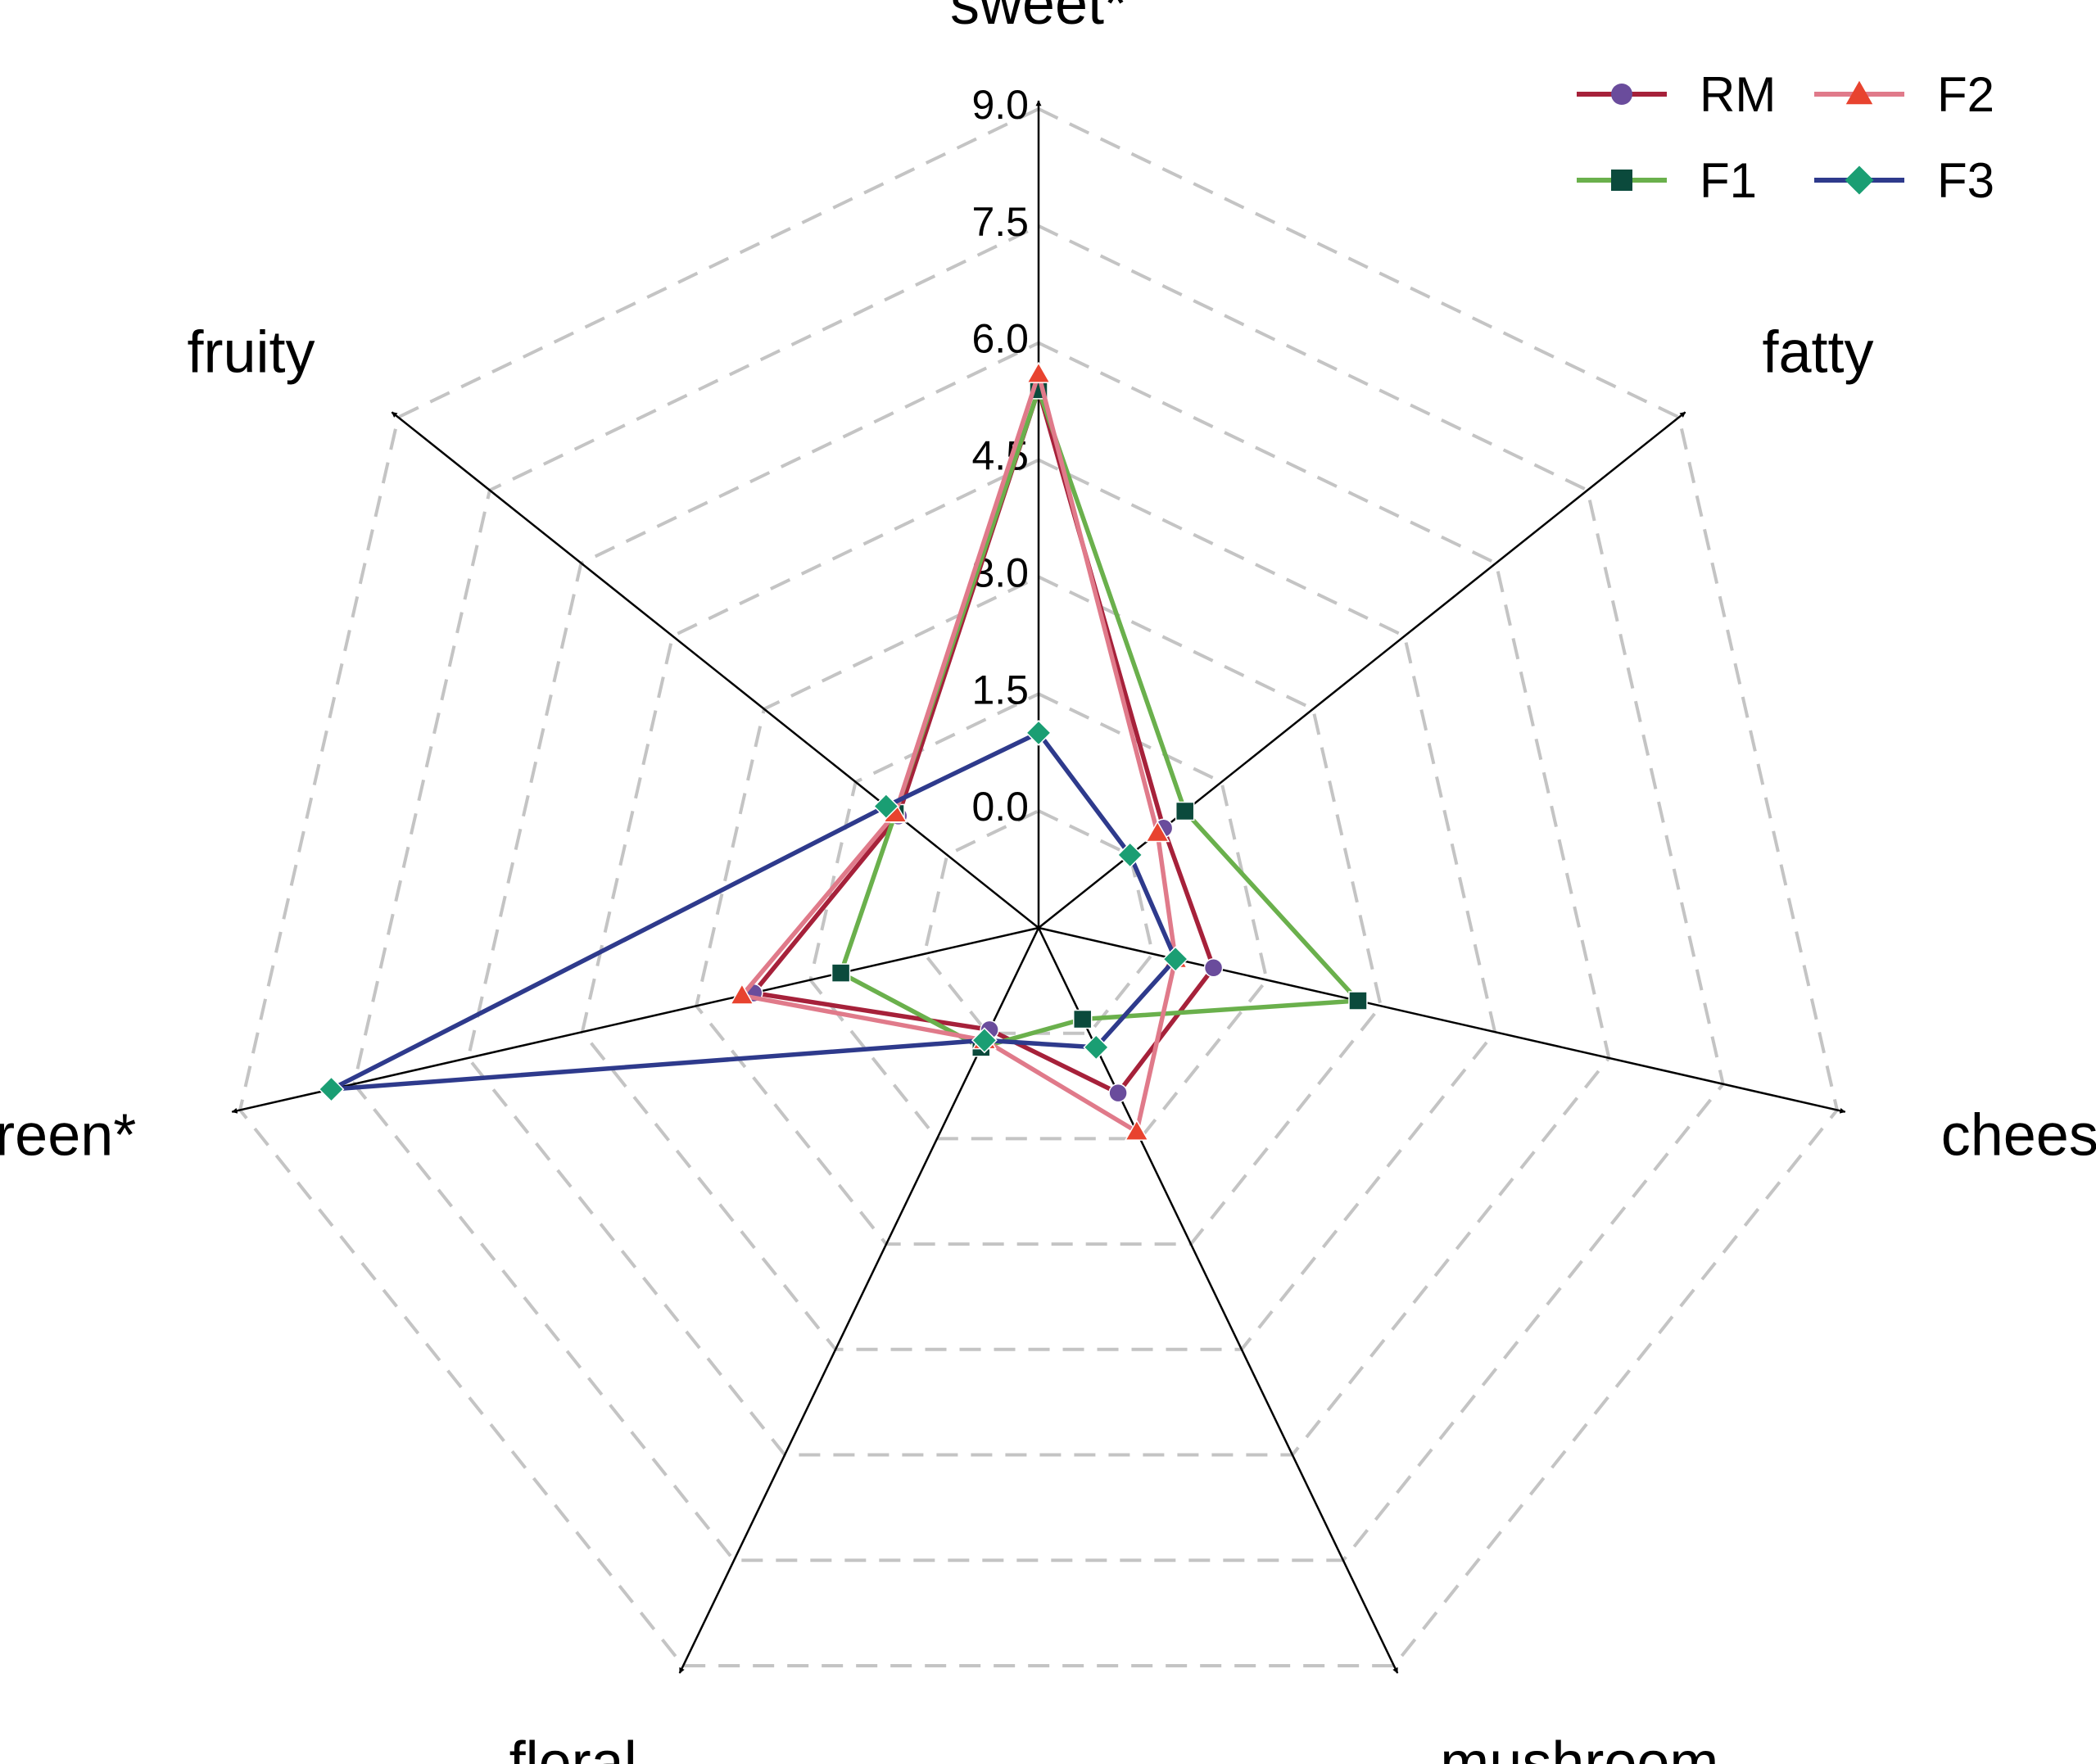 This screenshot has width=2096, height=1764. What do you see at coordinates (985, 1040) in the screenshot?
I see `point-f3-floral` at bounding box center [985, 1040].